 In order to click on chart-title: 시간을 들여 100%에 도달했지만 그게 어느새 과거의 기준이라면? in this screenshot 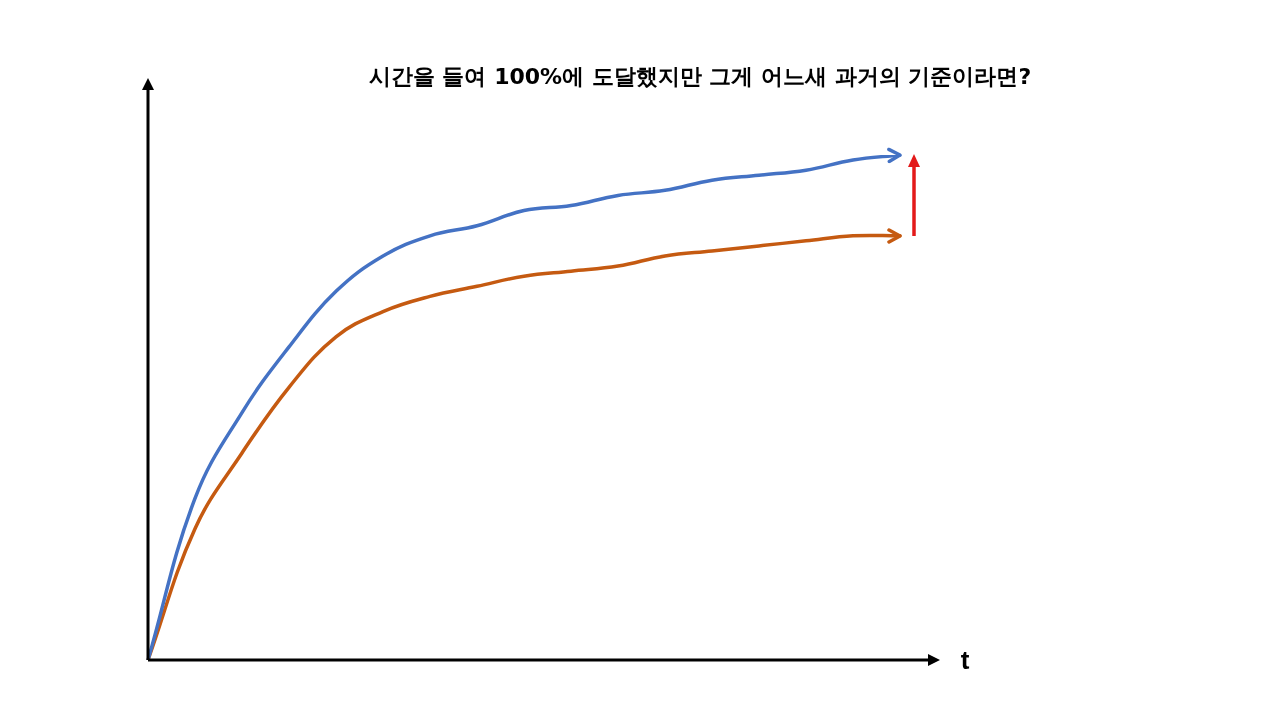, I will do `click(700, 76)`.